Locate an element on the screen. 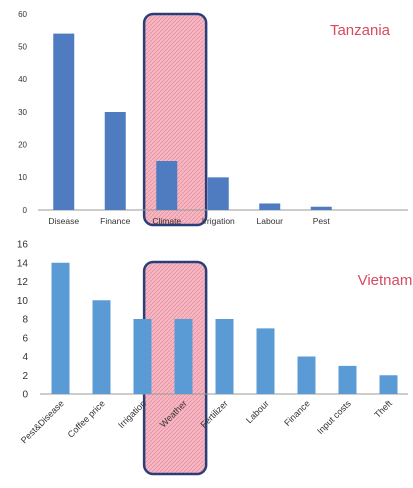 Image resolution: width=413 pixels, height=488 pixels. y-tick-label: 6 is located at coordinates (25, 338).